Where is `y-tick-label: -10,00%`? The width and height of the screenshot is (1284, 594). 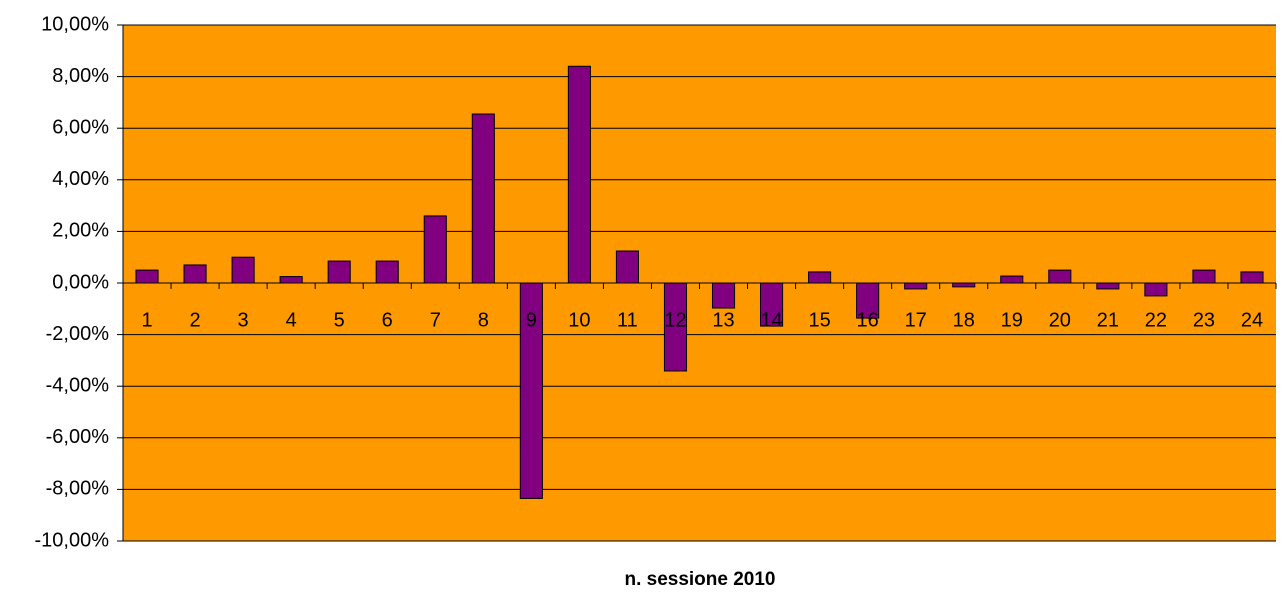 y-tick-label: -10,00% is located at coordinates (72, 540).